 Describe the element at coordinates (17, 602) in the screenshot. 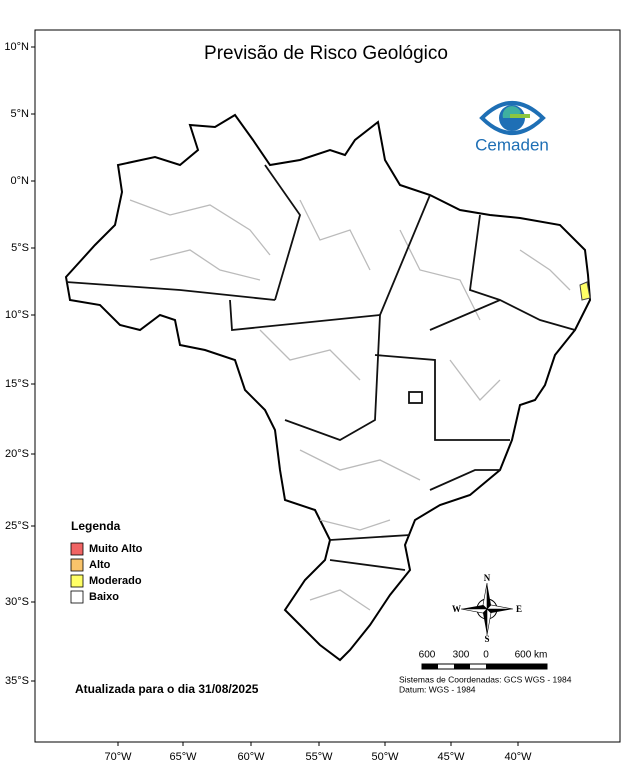

I see `lat-label: 30°S` at that location.